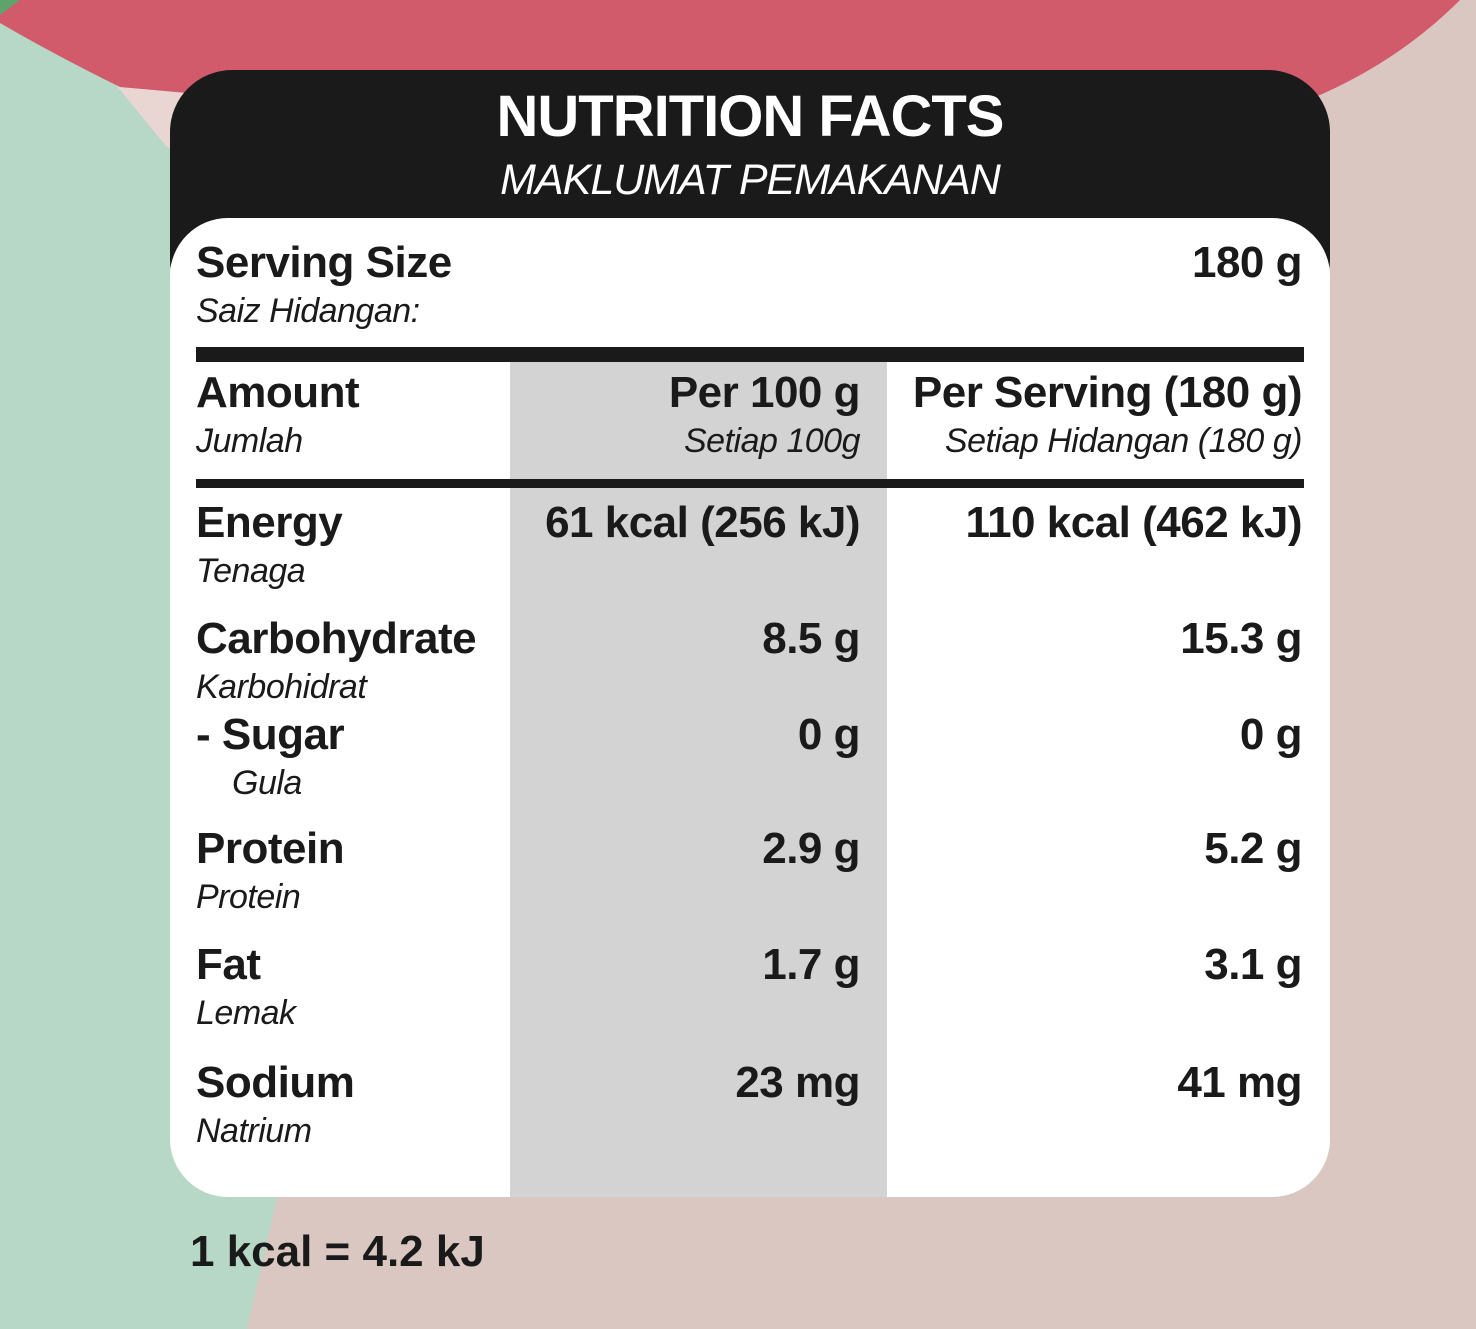 This screenshot has width=1476, height=1329. Describe the element at coordinates (1253, 848) in the screenshot. I see `per-serving-value: 5.2 g` at that location.